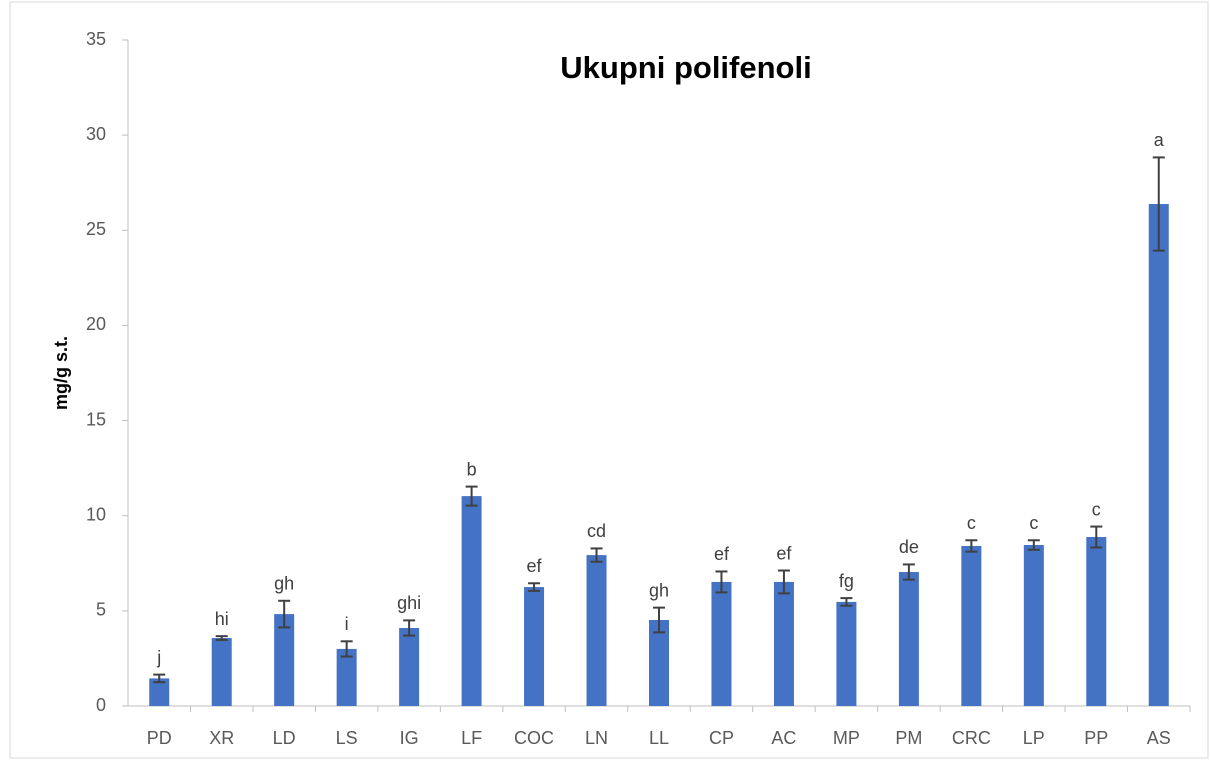 The width and height of the screenshot is (1210, 760). Describe the element at coordinates (347, 738) in the screenshot. I see `x-tick-label: LS` at that location.